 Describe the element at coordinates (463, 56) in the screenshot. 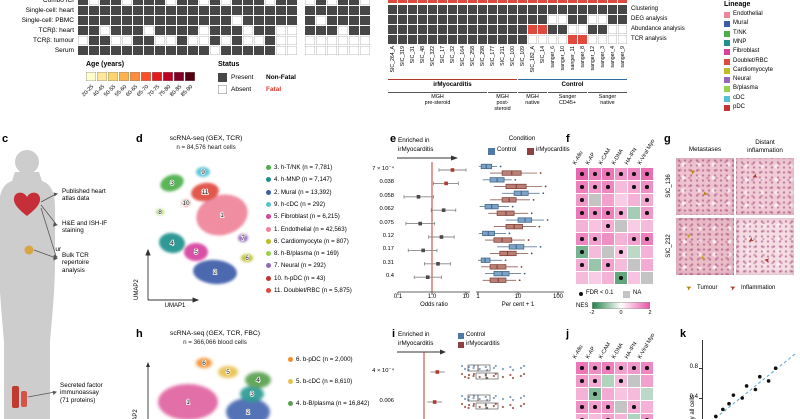

I see `analysis-col-label: SIC_164` at that location.